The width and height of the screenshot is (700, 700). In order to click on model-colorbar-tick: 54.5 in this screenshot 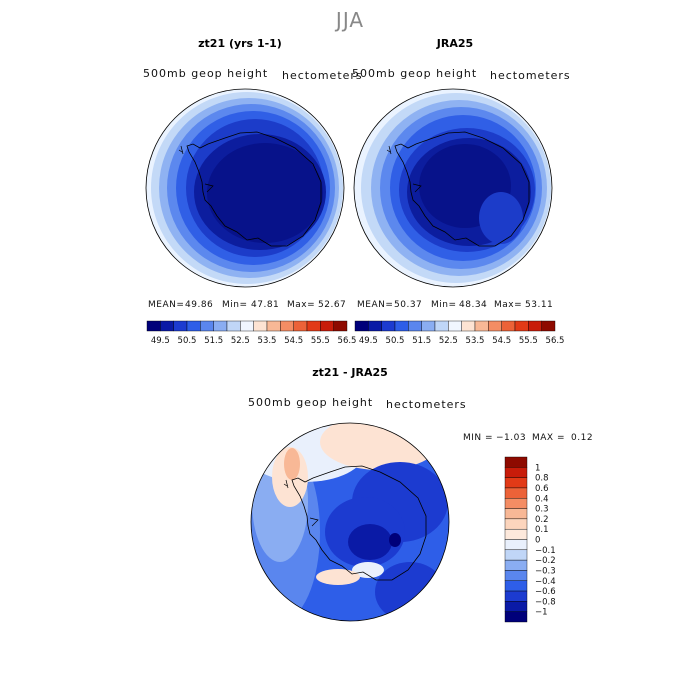, I will do `click(293, 341)`.